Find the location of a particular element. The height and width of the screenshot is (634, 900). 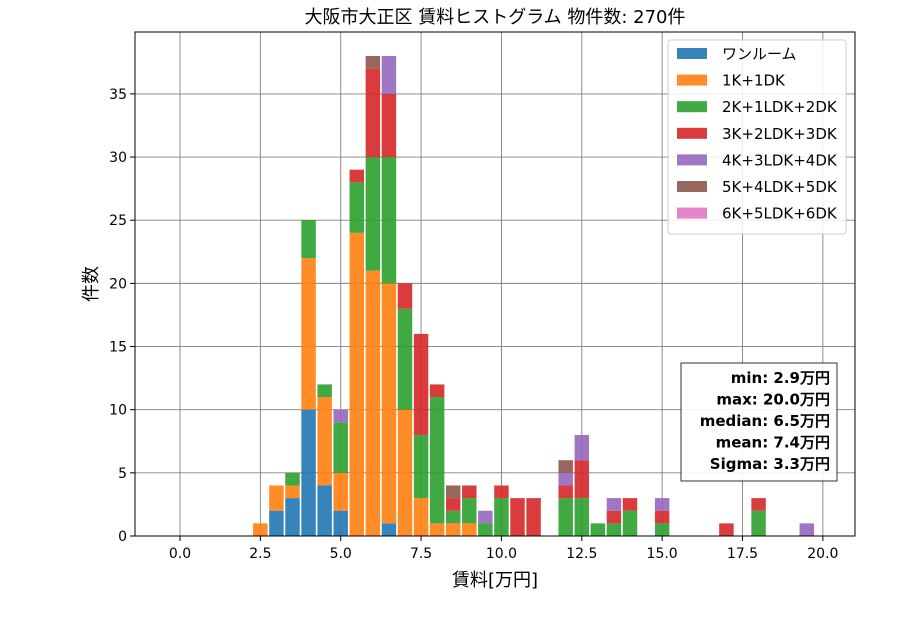

x-tick-label-3: 7.5 is located at coordinates (421, 554).